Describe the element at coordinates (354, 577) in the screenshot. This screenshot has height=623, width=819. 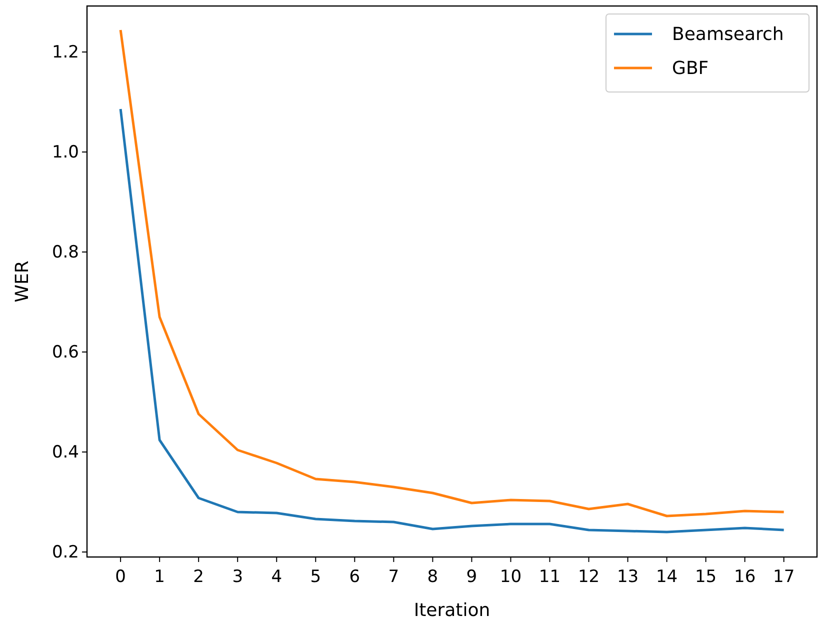
I see `x-tick-label: 6` at that location.